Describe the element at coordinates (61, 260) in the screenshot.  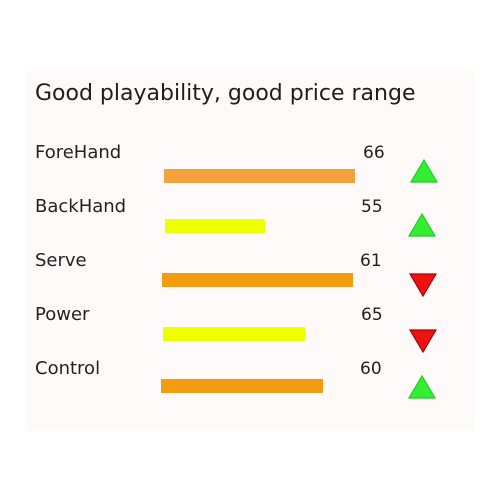
I see `stat-label-serve: Serve` at that location.